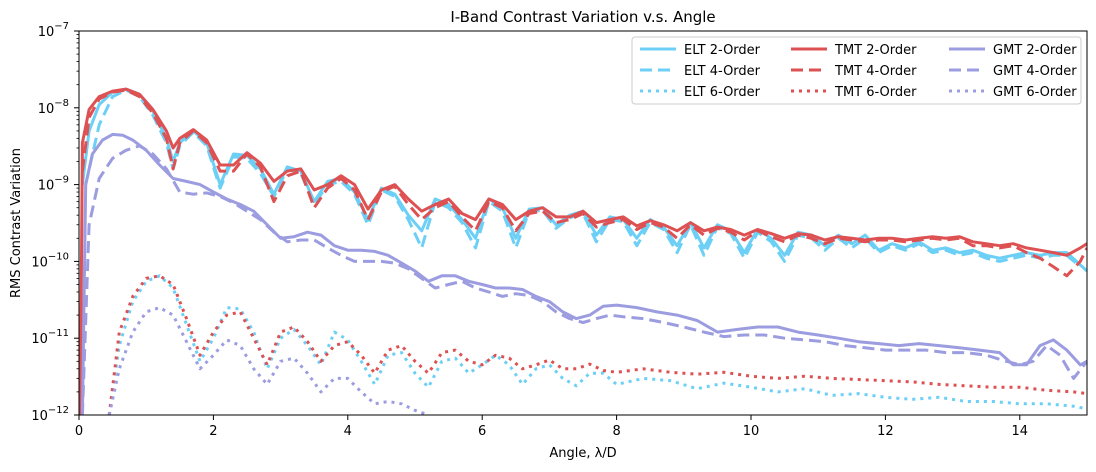  Describe the element at coordinates (722, 71) in the screenshot. I see `legend-label: ELT 4-Order` at that location.